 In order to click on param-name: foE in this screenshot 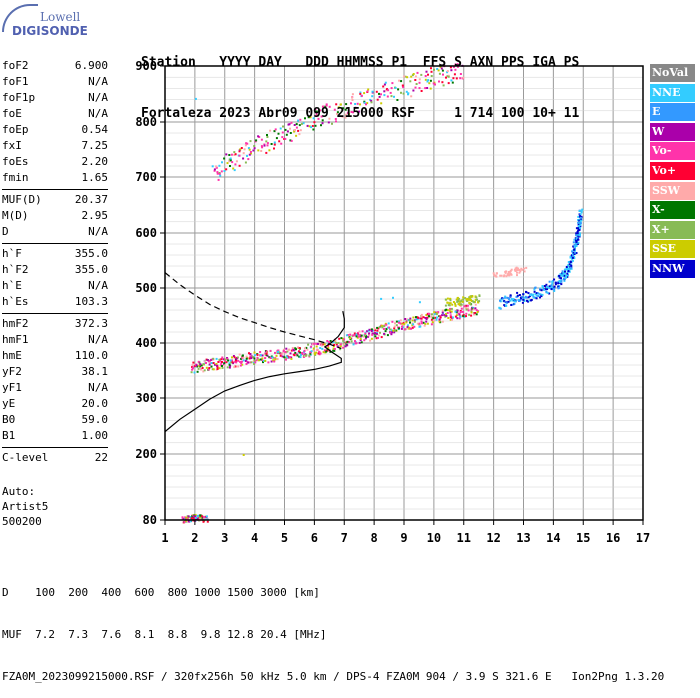, I will do `click(12, 113)`.